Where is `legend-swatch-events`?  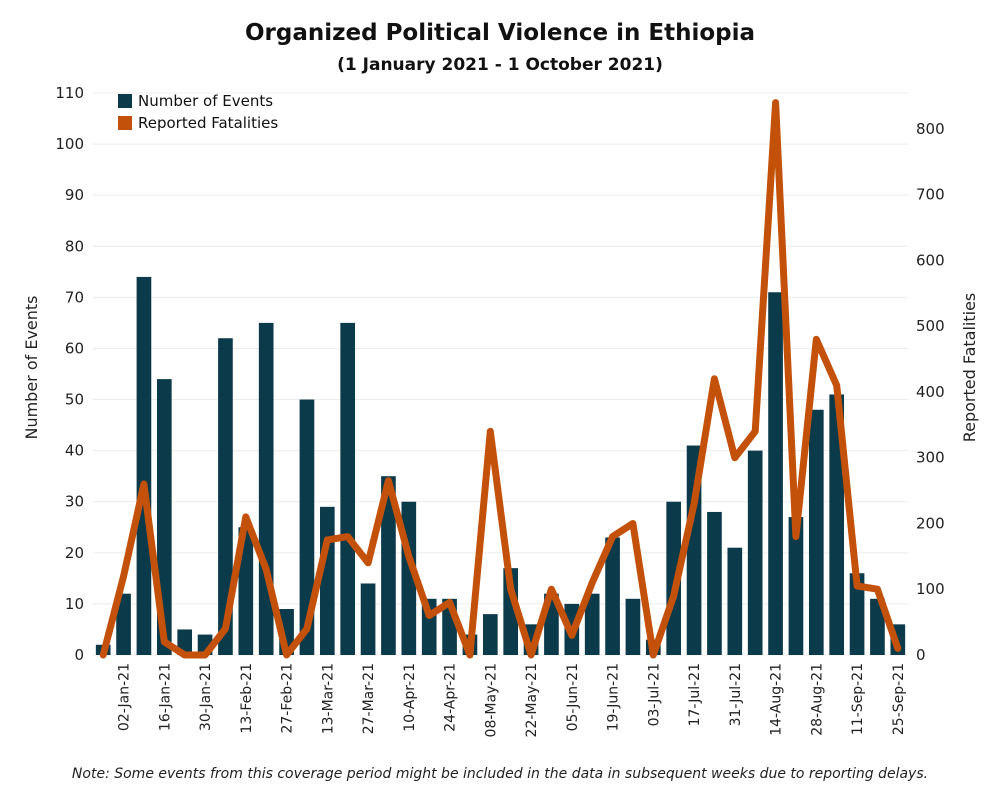
legend-swatch-events is located at coordinates (125, 101).